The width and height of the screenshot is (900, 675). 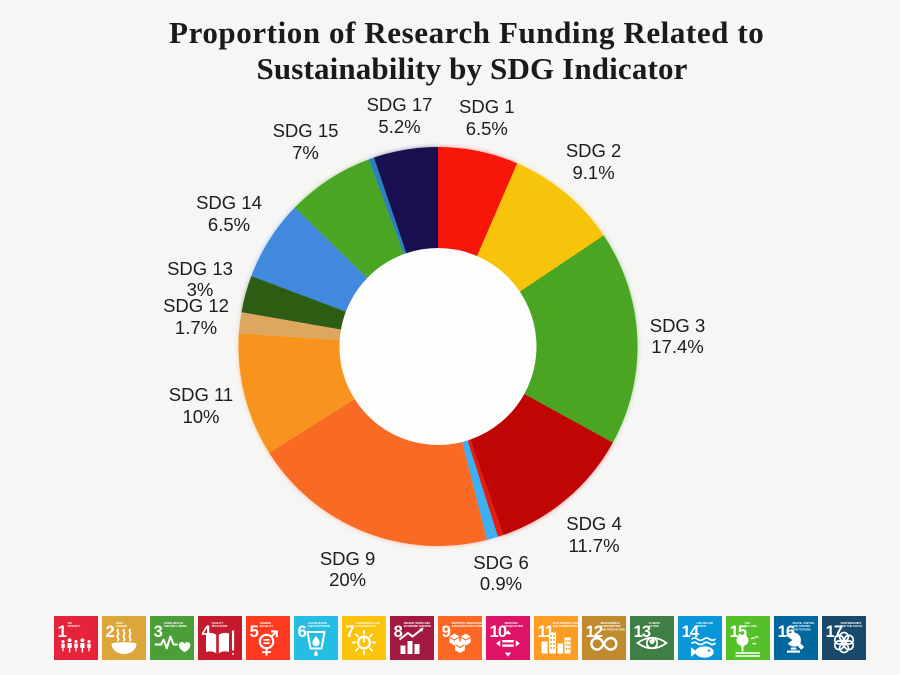 What do you see at coordinates (802, 626) in the screenshot?
I see `svg-text: AND STRONG` at bounding box center [802, 626].